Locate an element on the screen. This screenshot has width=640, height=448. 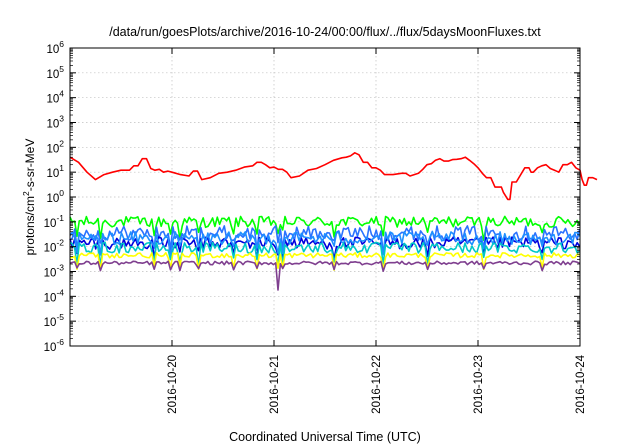
y-tick-label: 10² is located at coordinates (55, 146).